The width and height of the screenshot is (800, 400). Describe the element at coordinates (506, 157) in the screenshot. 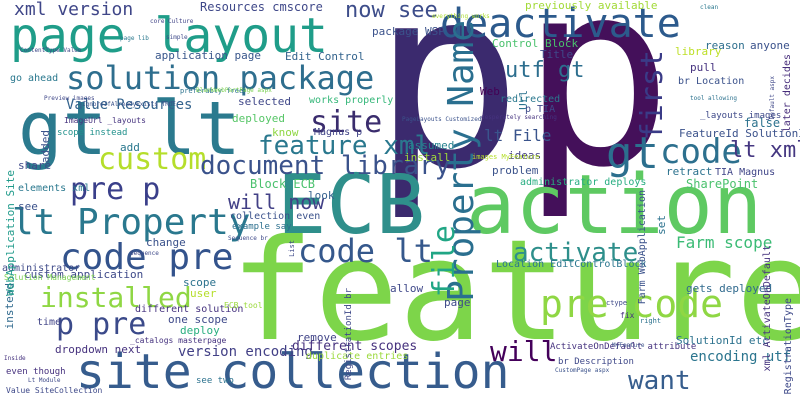

I see `word: images MyFeature` at that location.